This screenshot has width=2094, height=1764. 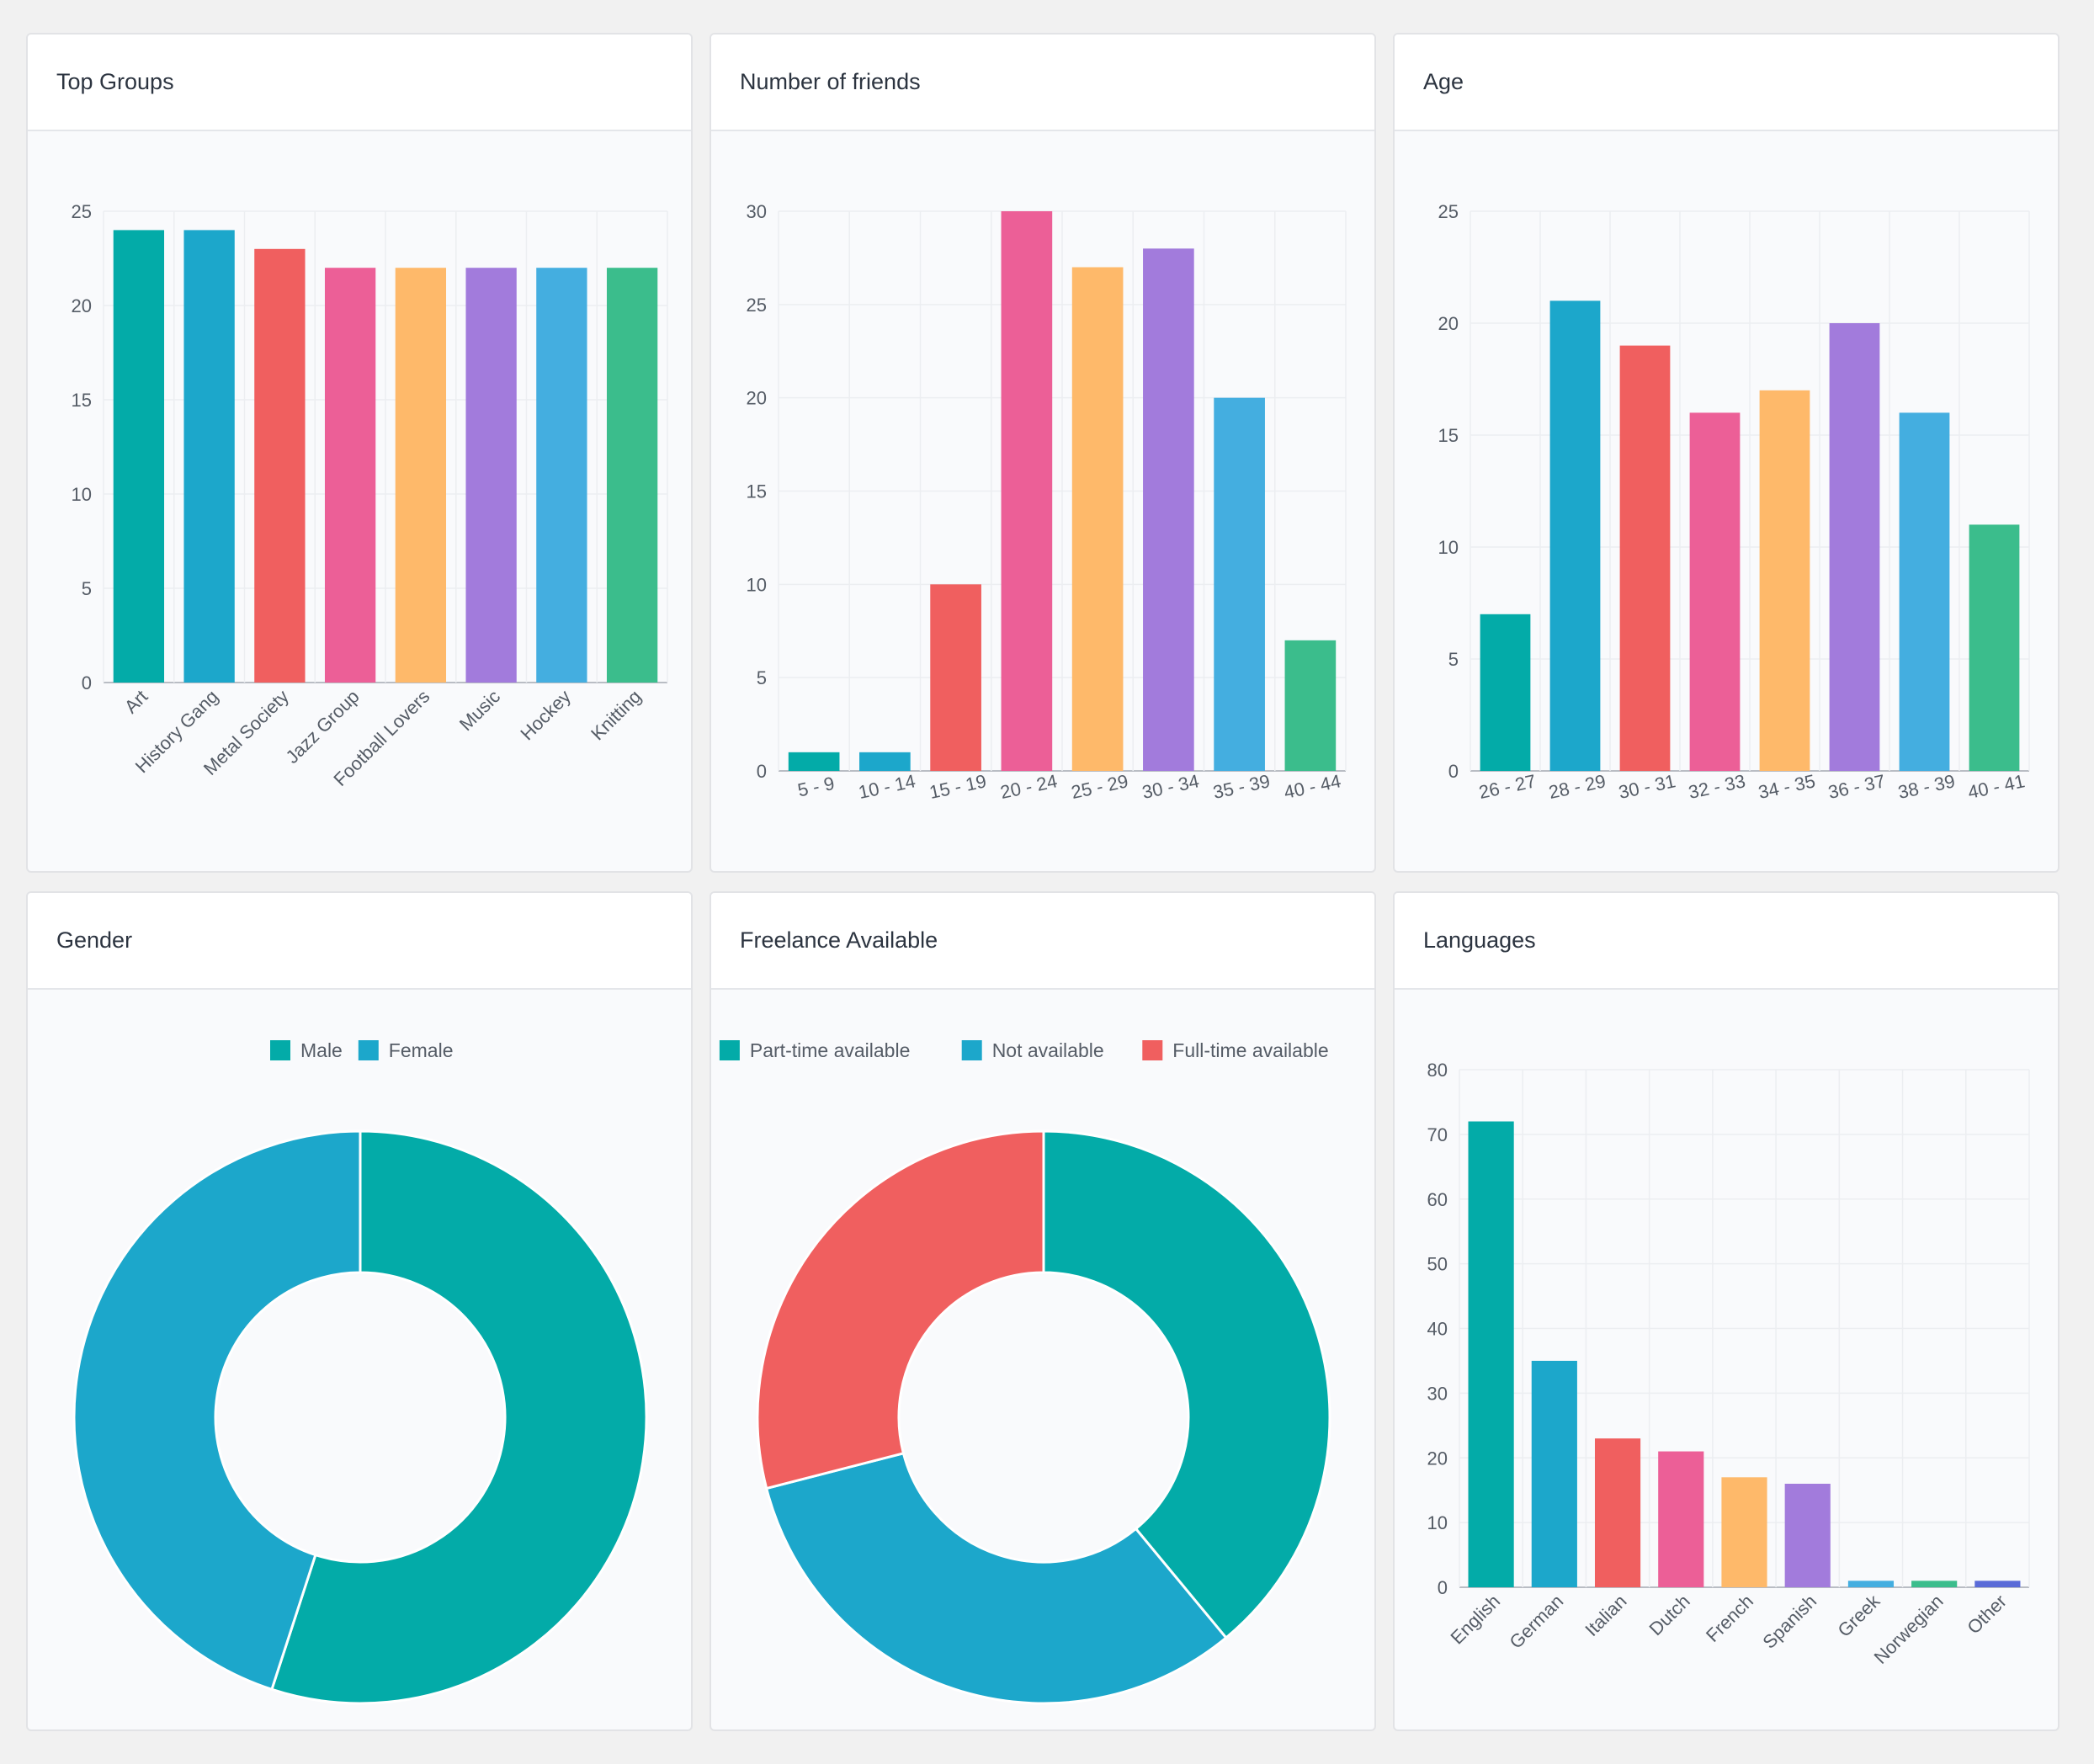 What do you see at coordinates (1437, 1393) in the screenshot?
I see `y-tick-label: 30` at bounding box center [1437, 1393].